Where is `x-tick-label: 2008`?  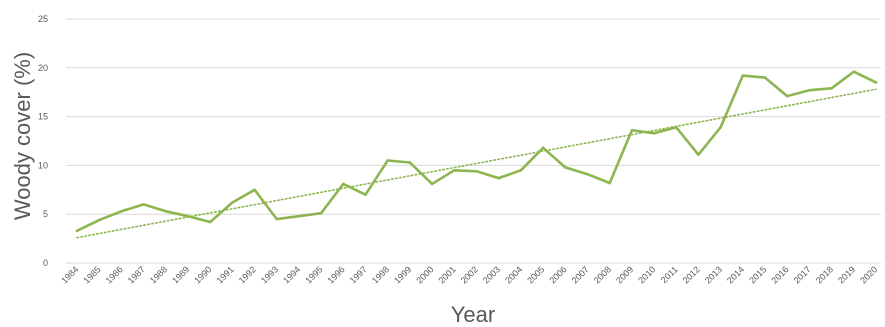
x-tick-label: 2008 is located at coordinates (602, 274).